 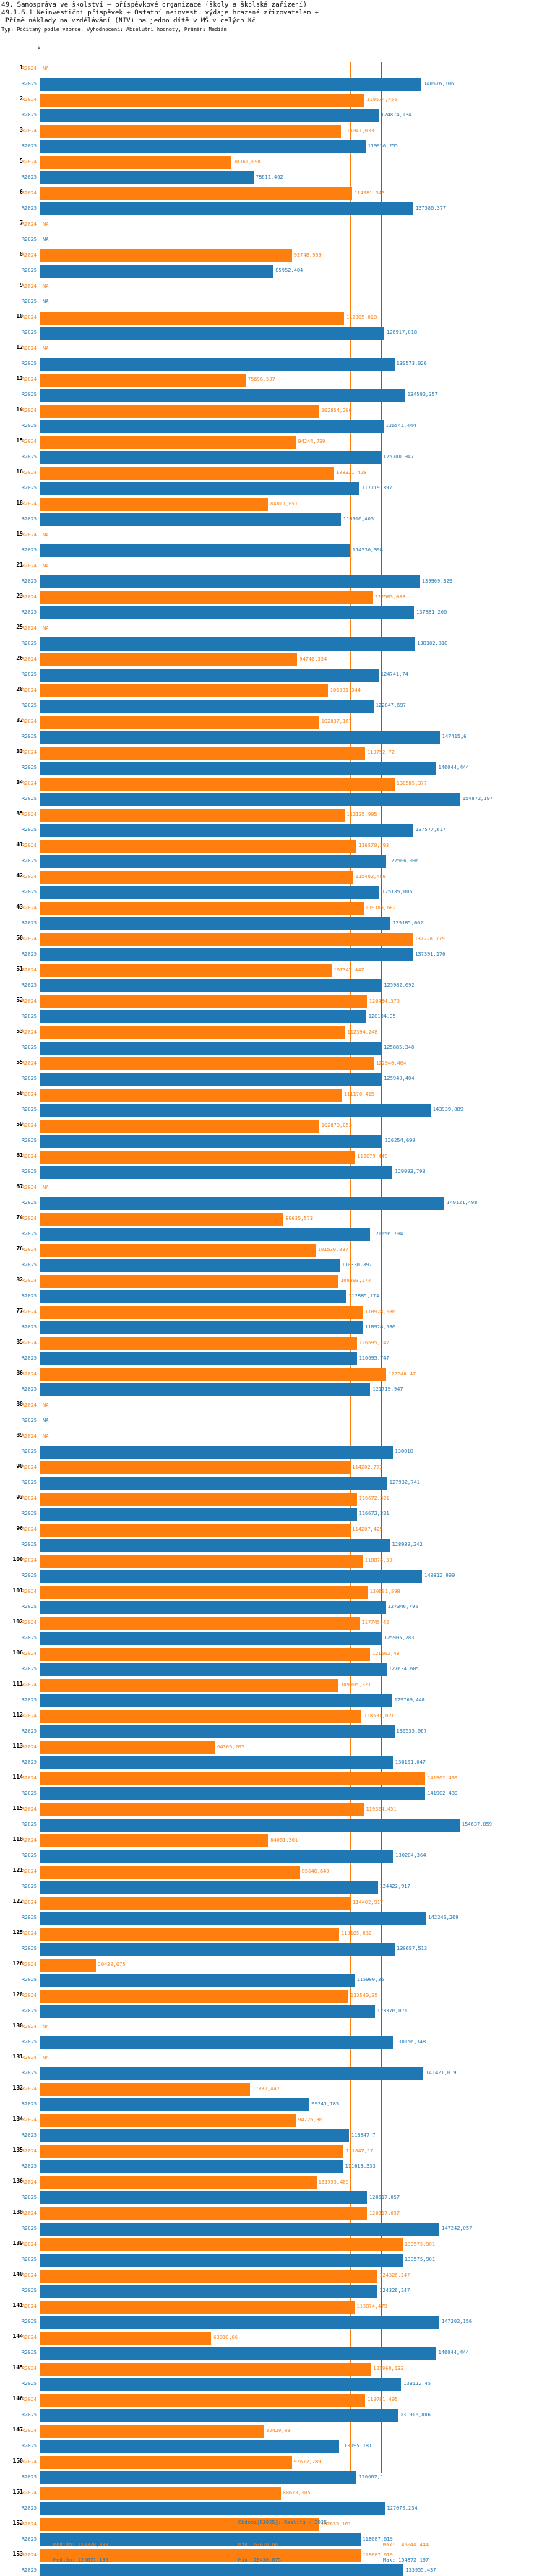 What do you see at coordinates (271, 1235) in the screenshot?
I see `bar-row: R2025 121656,794` at bounding box center [271, 1235].